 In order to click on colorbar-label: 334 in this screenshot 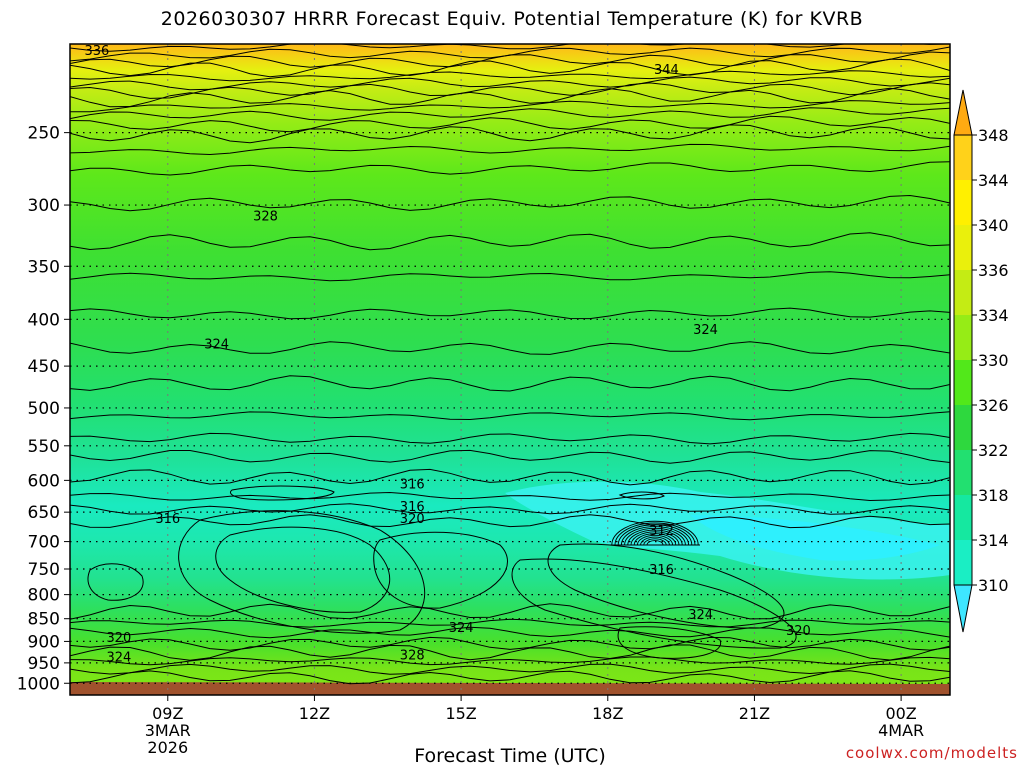, I will do `click(993, 315)`.